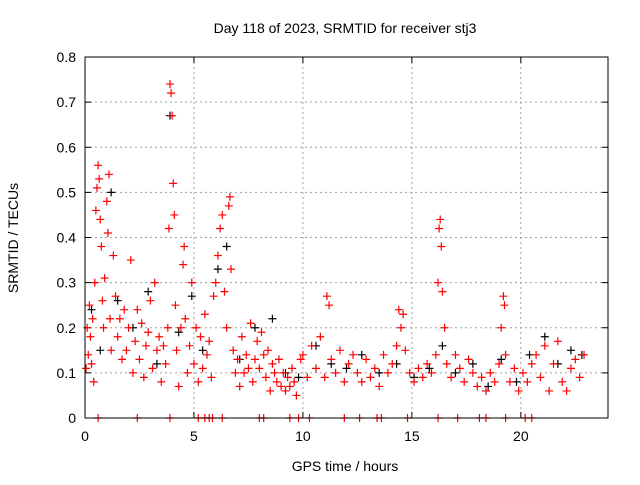 This screenshot has width=640, height=485. What do you see at coordinates (13, 238) in the screenshot?
I see `y-axis-label: SRMTID / TECUs` at bounding box center [13, 238].